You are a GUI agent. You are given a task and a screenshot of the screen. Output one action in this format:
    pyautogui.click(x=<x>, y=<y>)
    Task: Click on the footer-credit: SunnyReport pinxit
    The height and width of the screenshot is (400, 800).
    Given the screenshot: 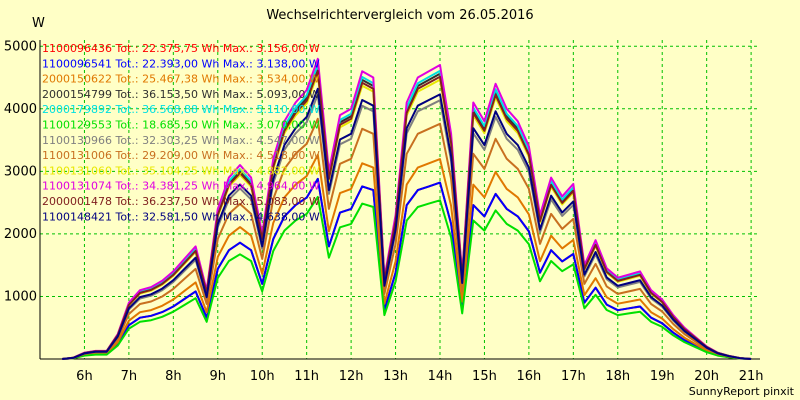 What is the action you would take?
    pyautogui.click(x=741, y=391)
    